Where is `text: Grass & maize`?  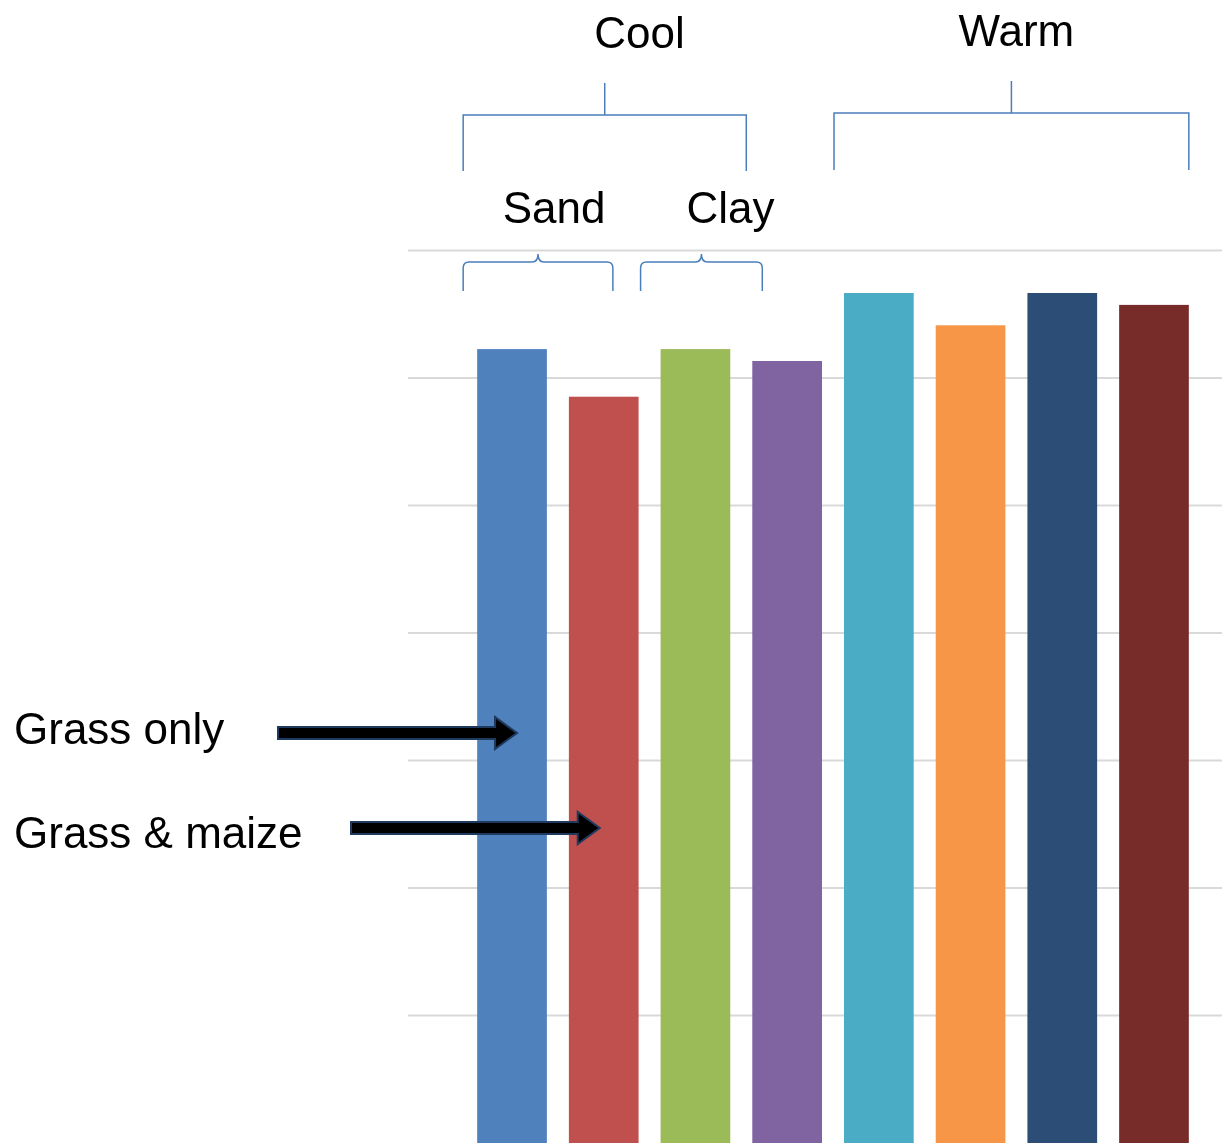 text: Grass & maize is located at coordinates (158, 832).